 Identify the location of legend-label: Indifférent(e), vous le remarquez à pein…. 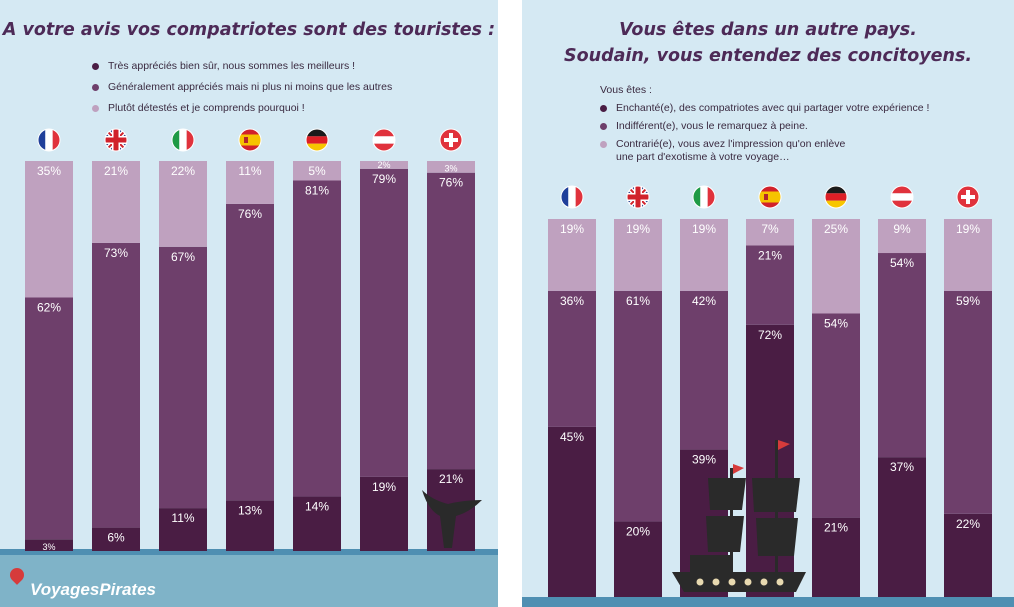
(712, 126).